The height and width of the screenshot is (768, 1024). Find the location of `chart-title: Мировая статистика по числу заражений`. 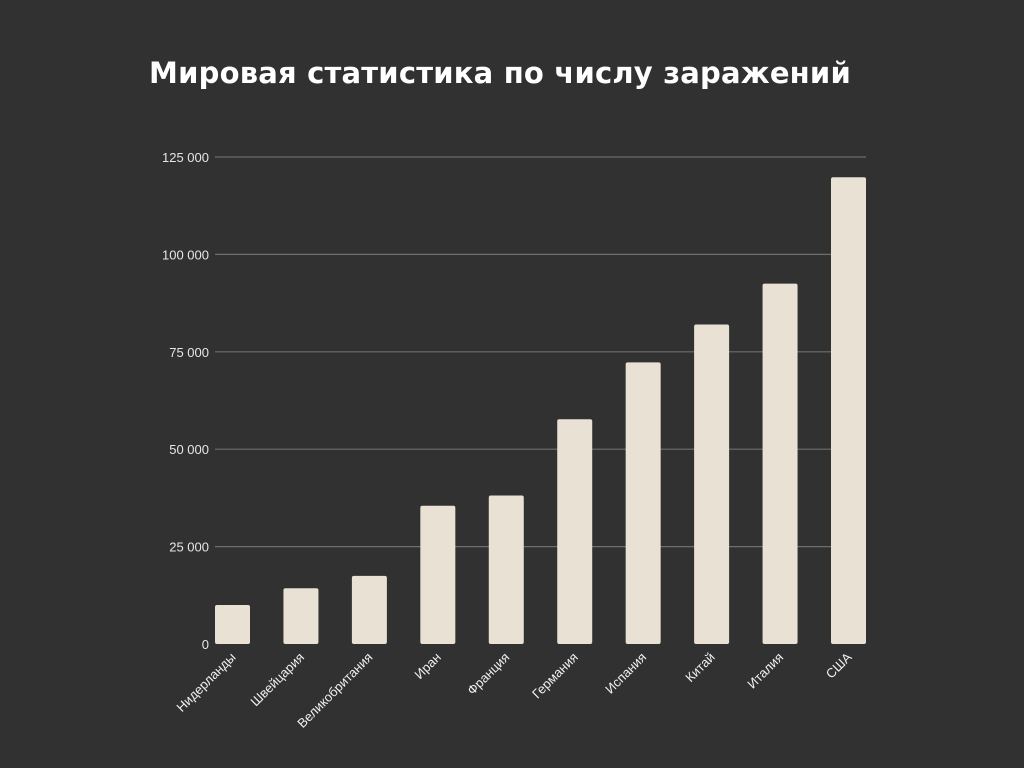

chart-title: Мировая статистика по числу заражений is located at coordinates (500, 73).